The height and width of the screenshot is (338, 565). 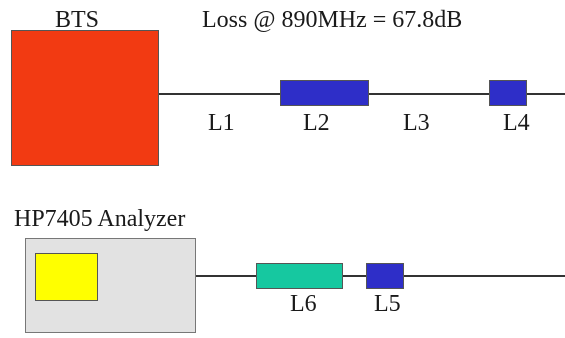 I want to click on block-l6, so click(x=299, y=276).